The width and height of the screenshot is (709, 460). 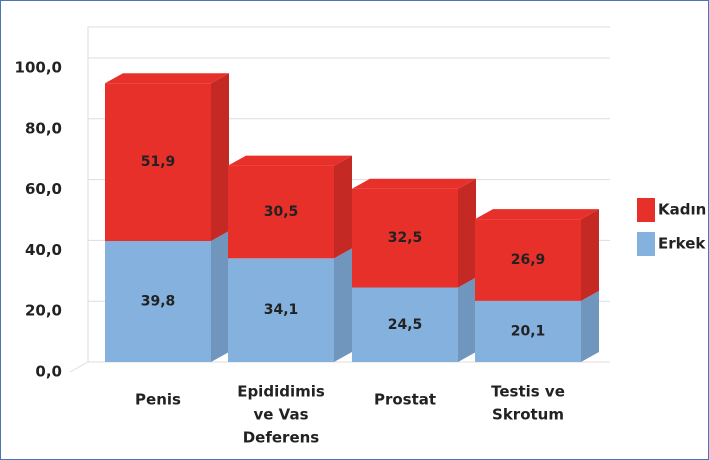 I want to click on x-tick-label: Penis, so click(x=158, y=400).